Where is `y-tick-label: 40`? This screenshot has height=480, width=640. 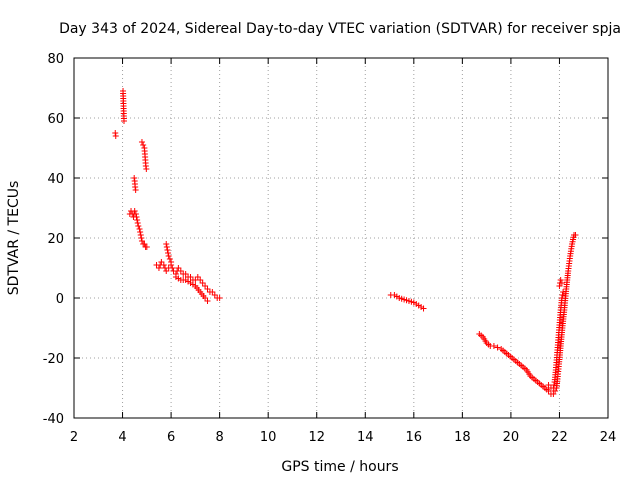
y-tick-label: 40 is located at coordinates (55, 179).